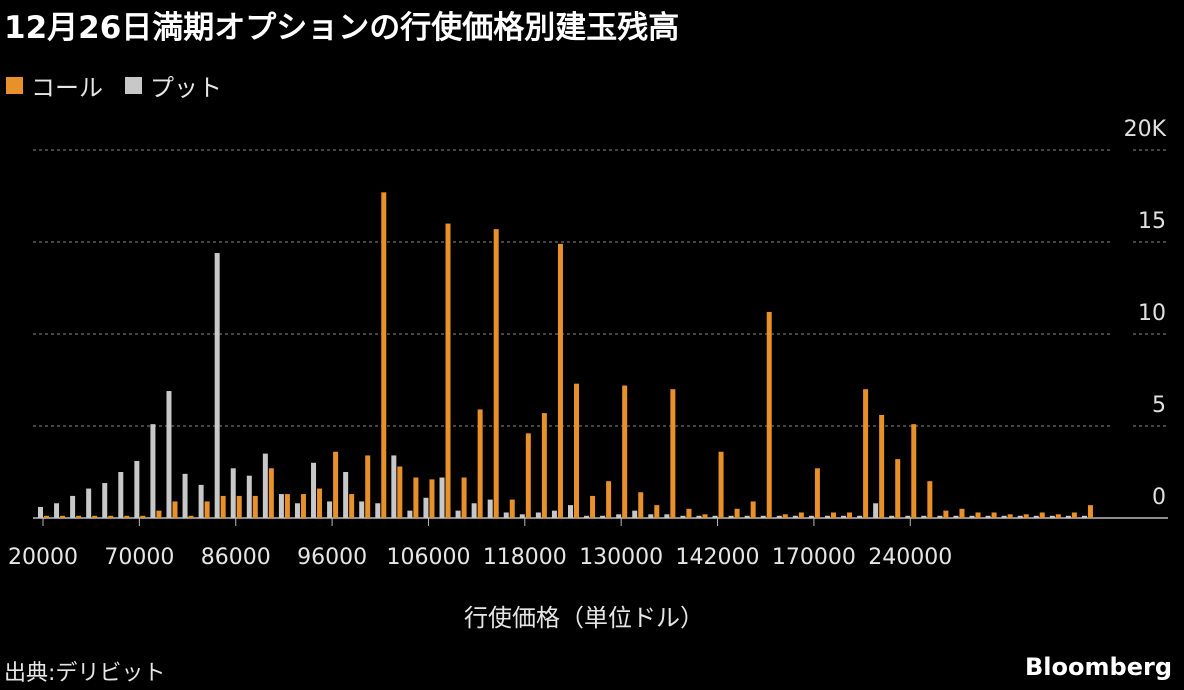 Image resolution: width=1184 pixels, height=690 pixels. Describe the element at coordinates (236, 557) in the screenshot. I see `x-tick-label: 86000` at that location.